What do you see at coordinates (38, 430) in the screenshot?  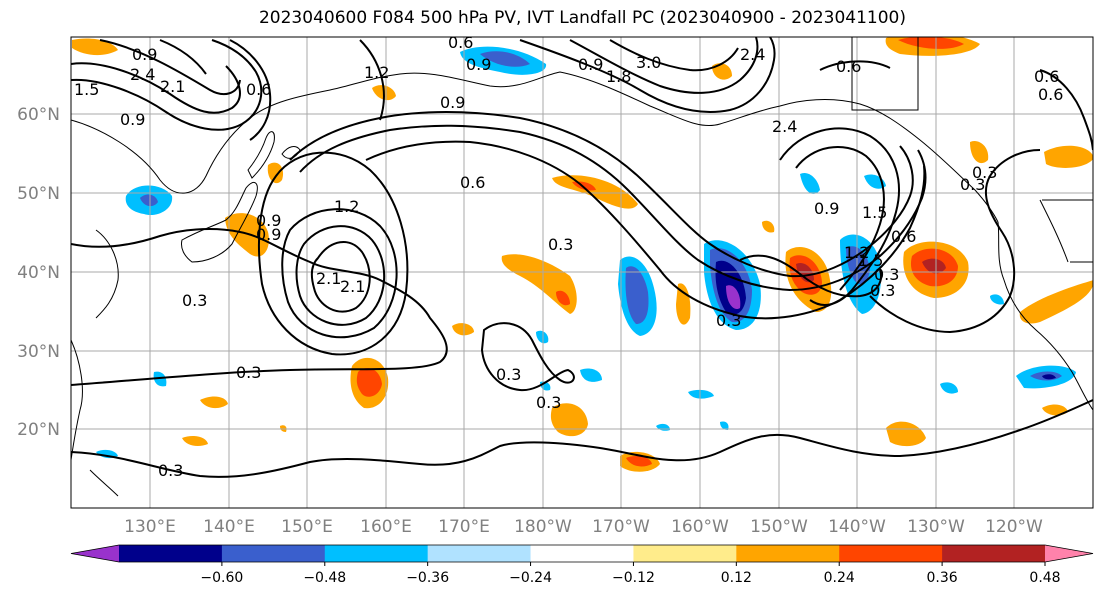 I see `lat-tick-label: 20°N` at bounding box center [38, 430].